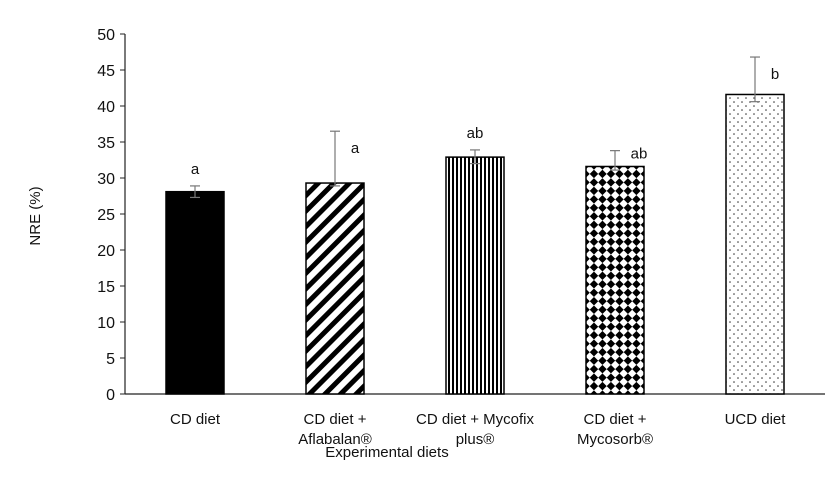  Describe the element at coordinates (775, 74) in the screenshot. I see `significance-label: b` at that location.